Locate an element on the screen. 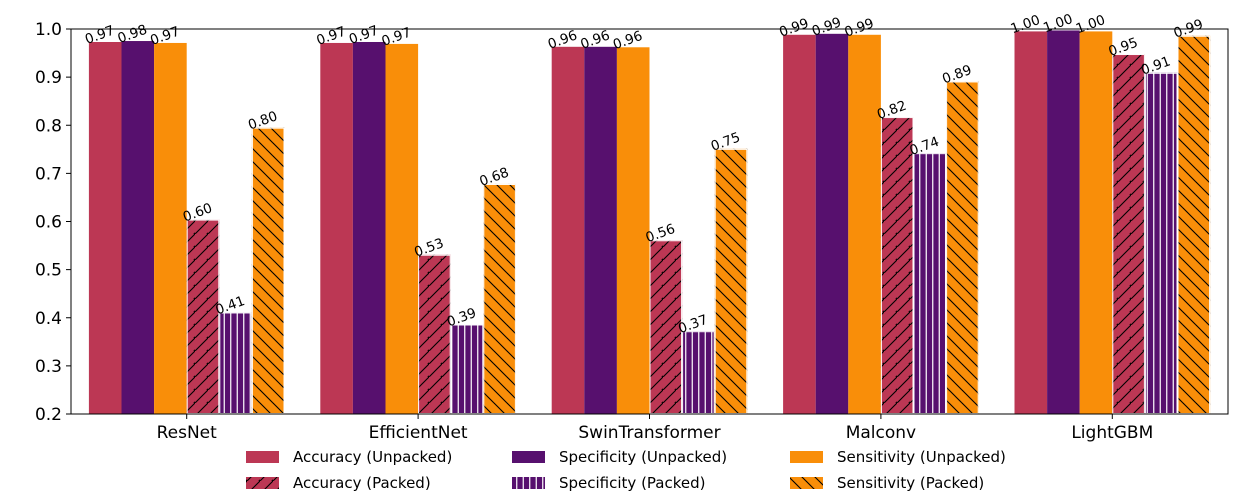 The height and width of the screenshot is (499, 1233). legend-label: Sensitivity (Unpacked) is located at coordinates (921, 457).